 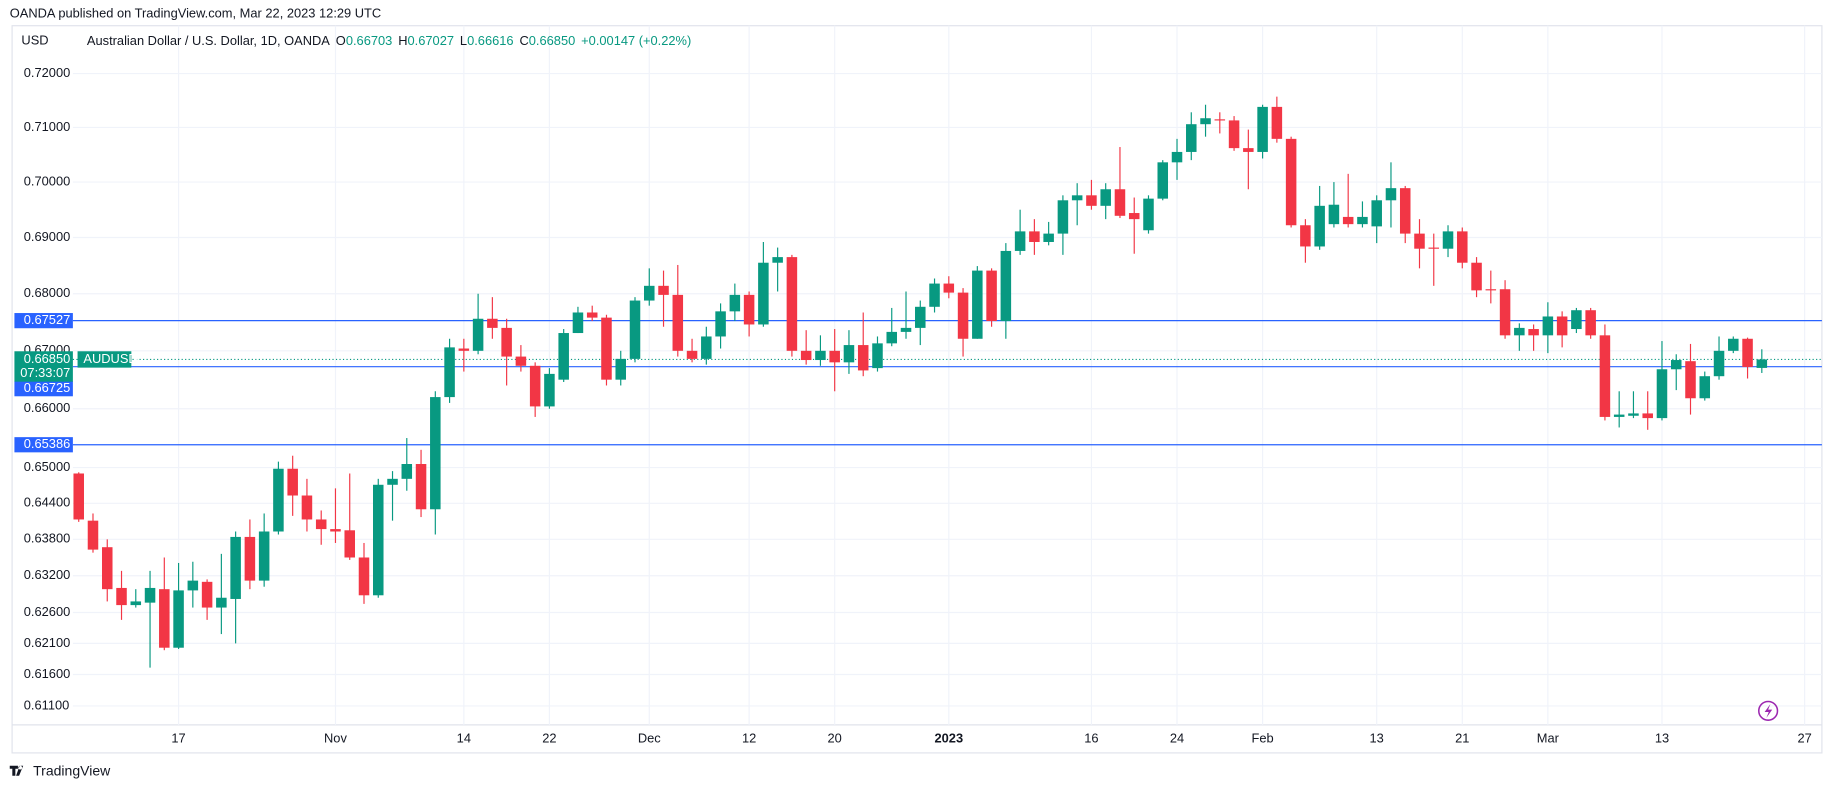 What do you see at coordinates (464, 737) in the screenshot?
I see `x-tick-label: 14` at bounding box center [464, 737].